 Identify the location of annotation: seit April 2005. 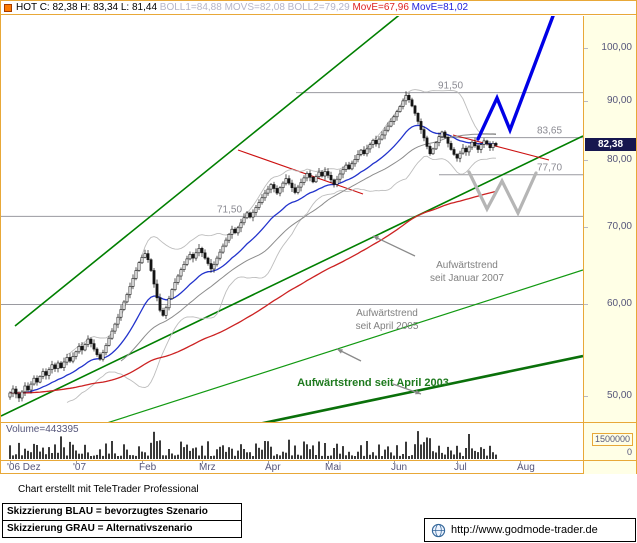
(387, 326).